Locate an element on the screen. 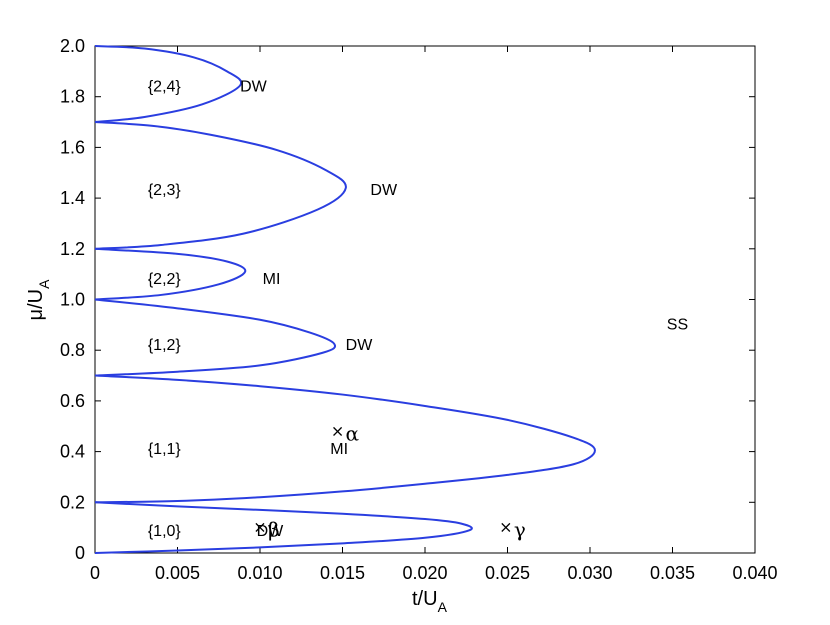 This screenshot has height=625, width=830. region-label: {1,0} is located at coordinates (165, 531).